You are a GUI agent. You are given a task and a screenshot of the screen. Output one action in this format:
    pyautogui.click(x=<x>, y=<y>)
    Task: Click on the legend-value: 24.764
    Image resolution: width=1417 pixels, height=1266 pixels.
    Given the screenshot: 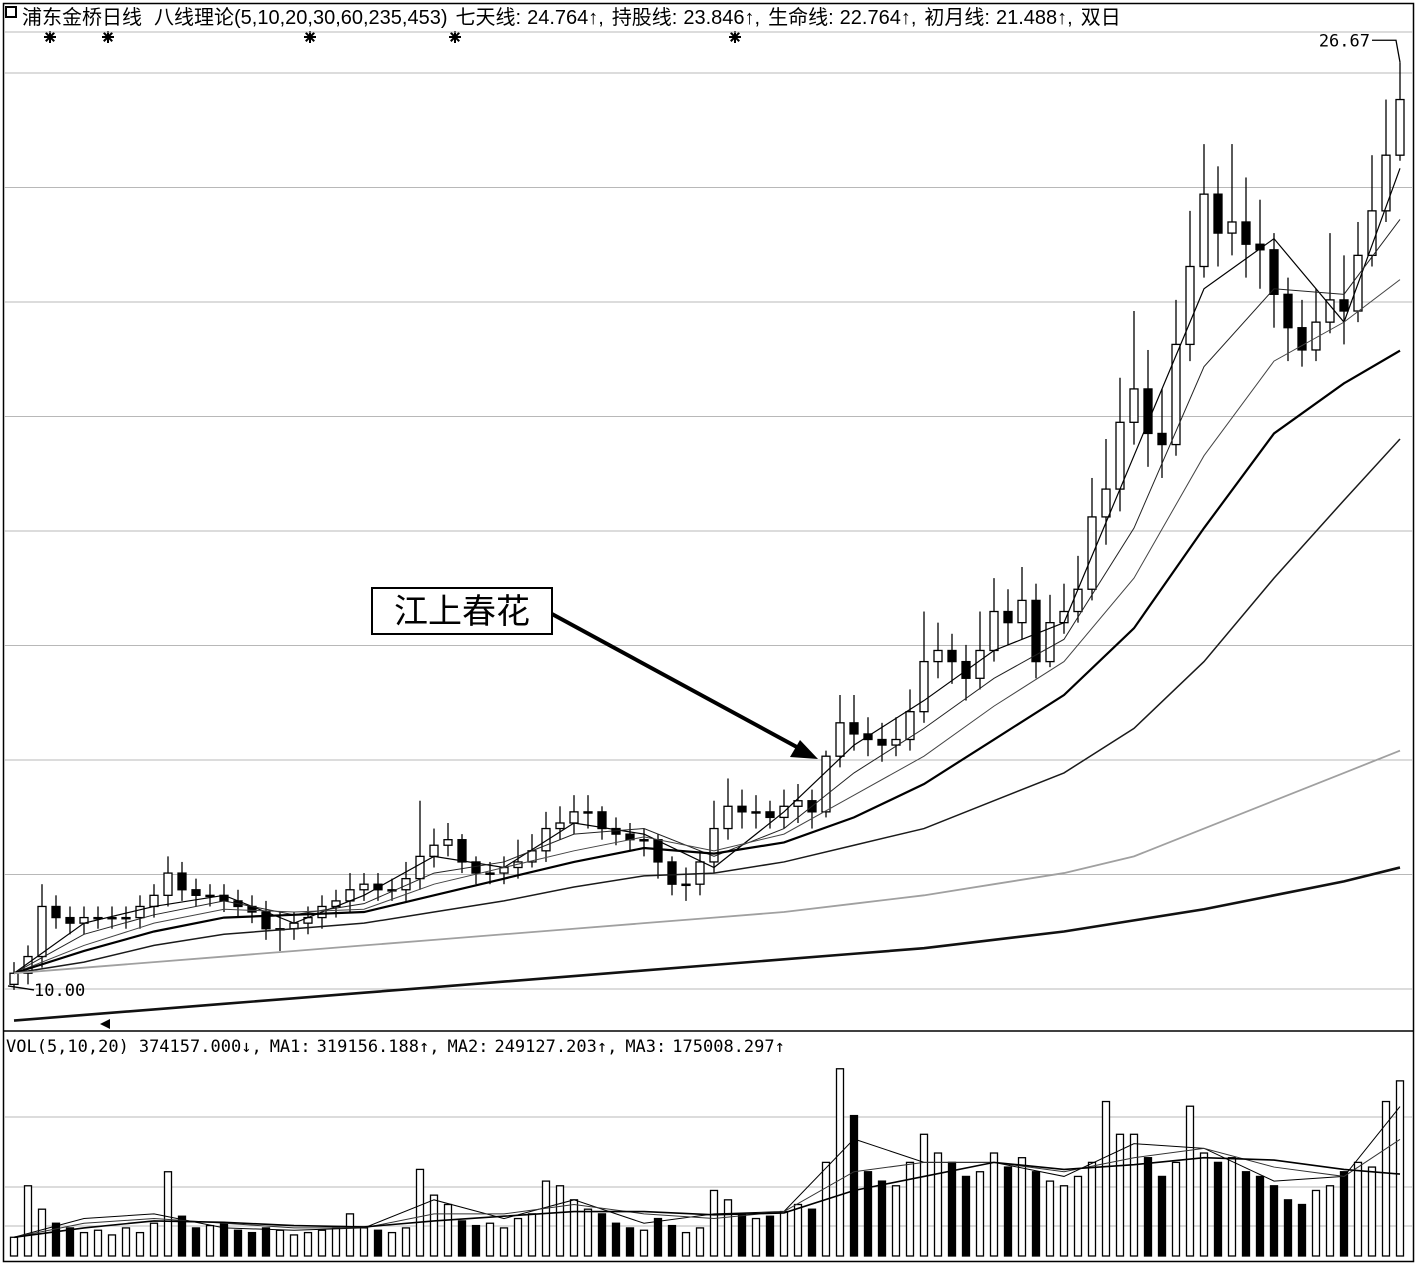 What is the action you would take?
    pyautogui.click(x=557, y=18)
    